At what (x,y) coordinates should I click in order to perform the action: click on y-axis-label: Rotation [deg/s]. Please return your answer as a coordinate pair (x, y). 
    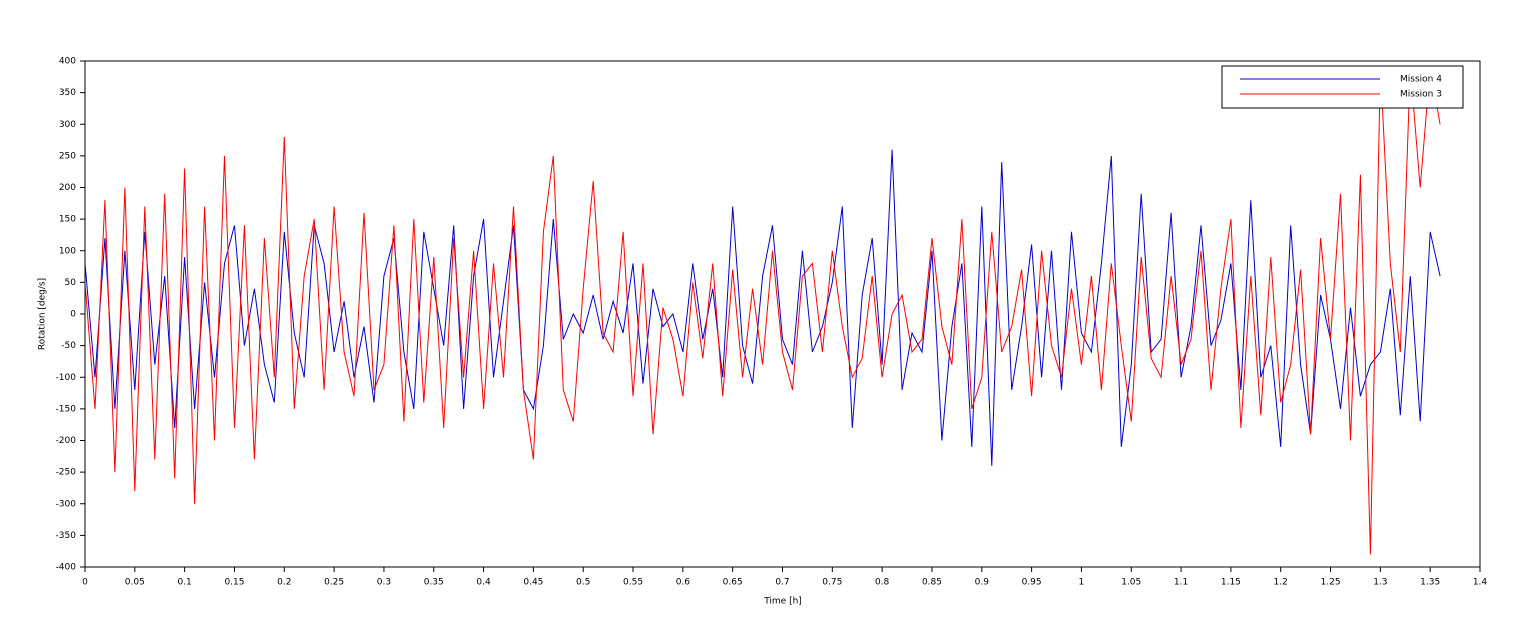
    Looking at the image, I should click on (43, 314).